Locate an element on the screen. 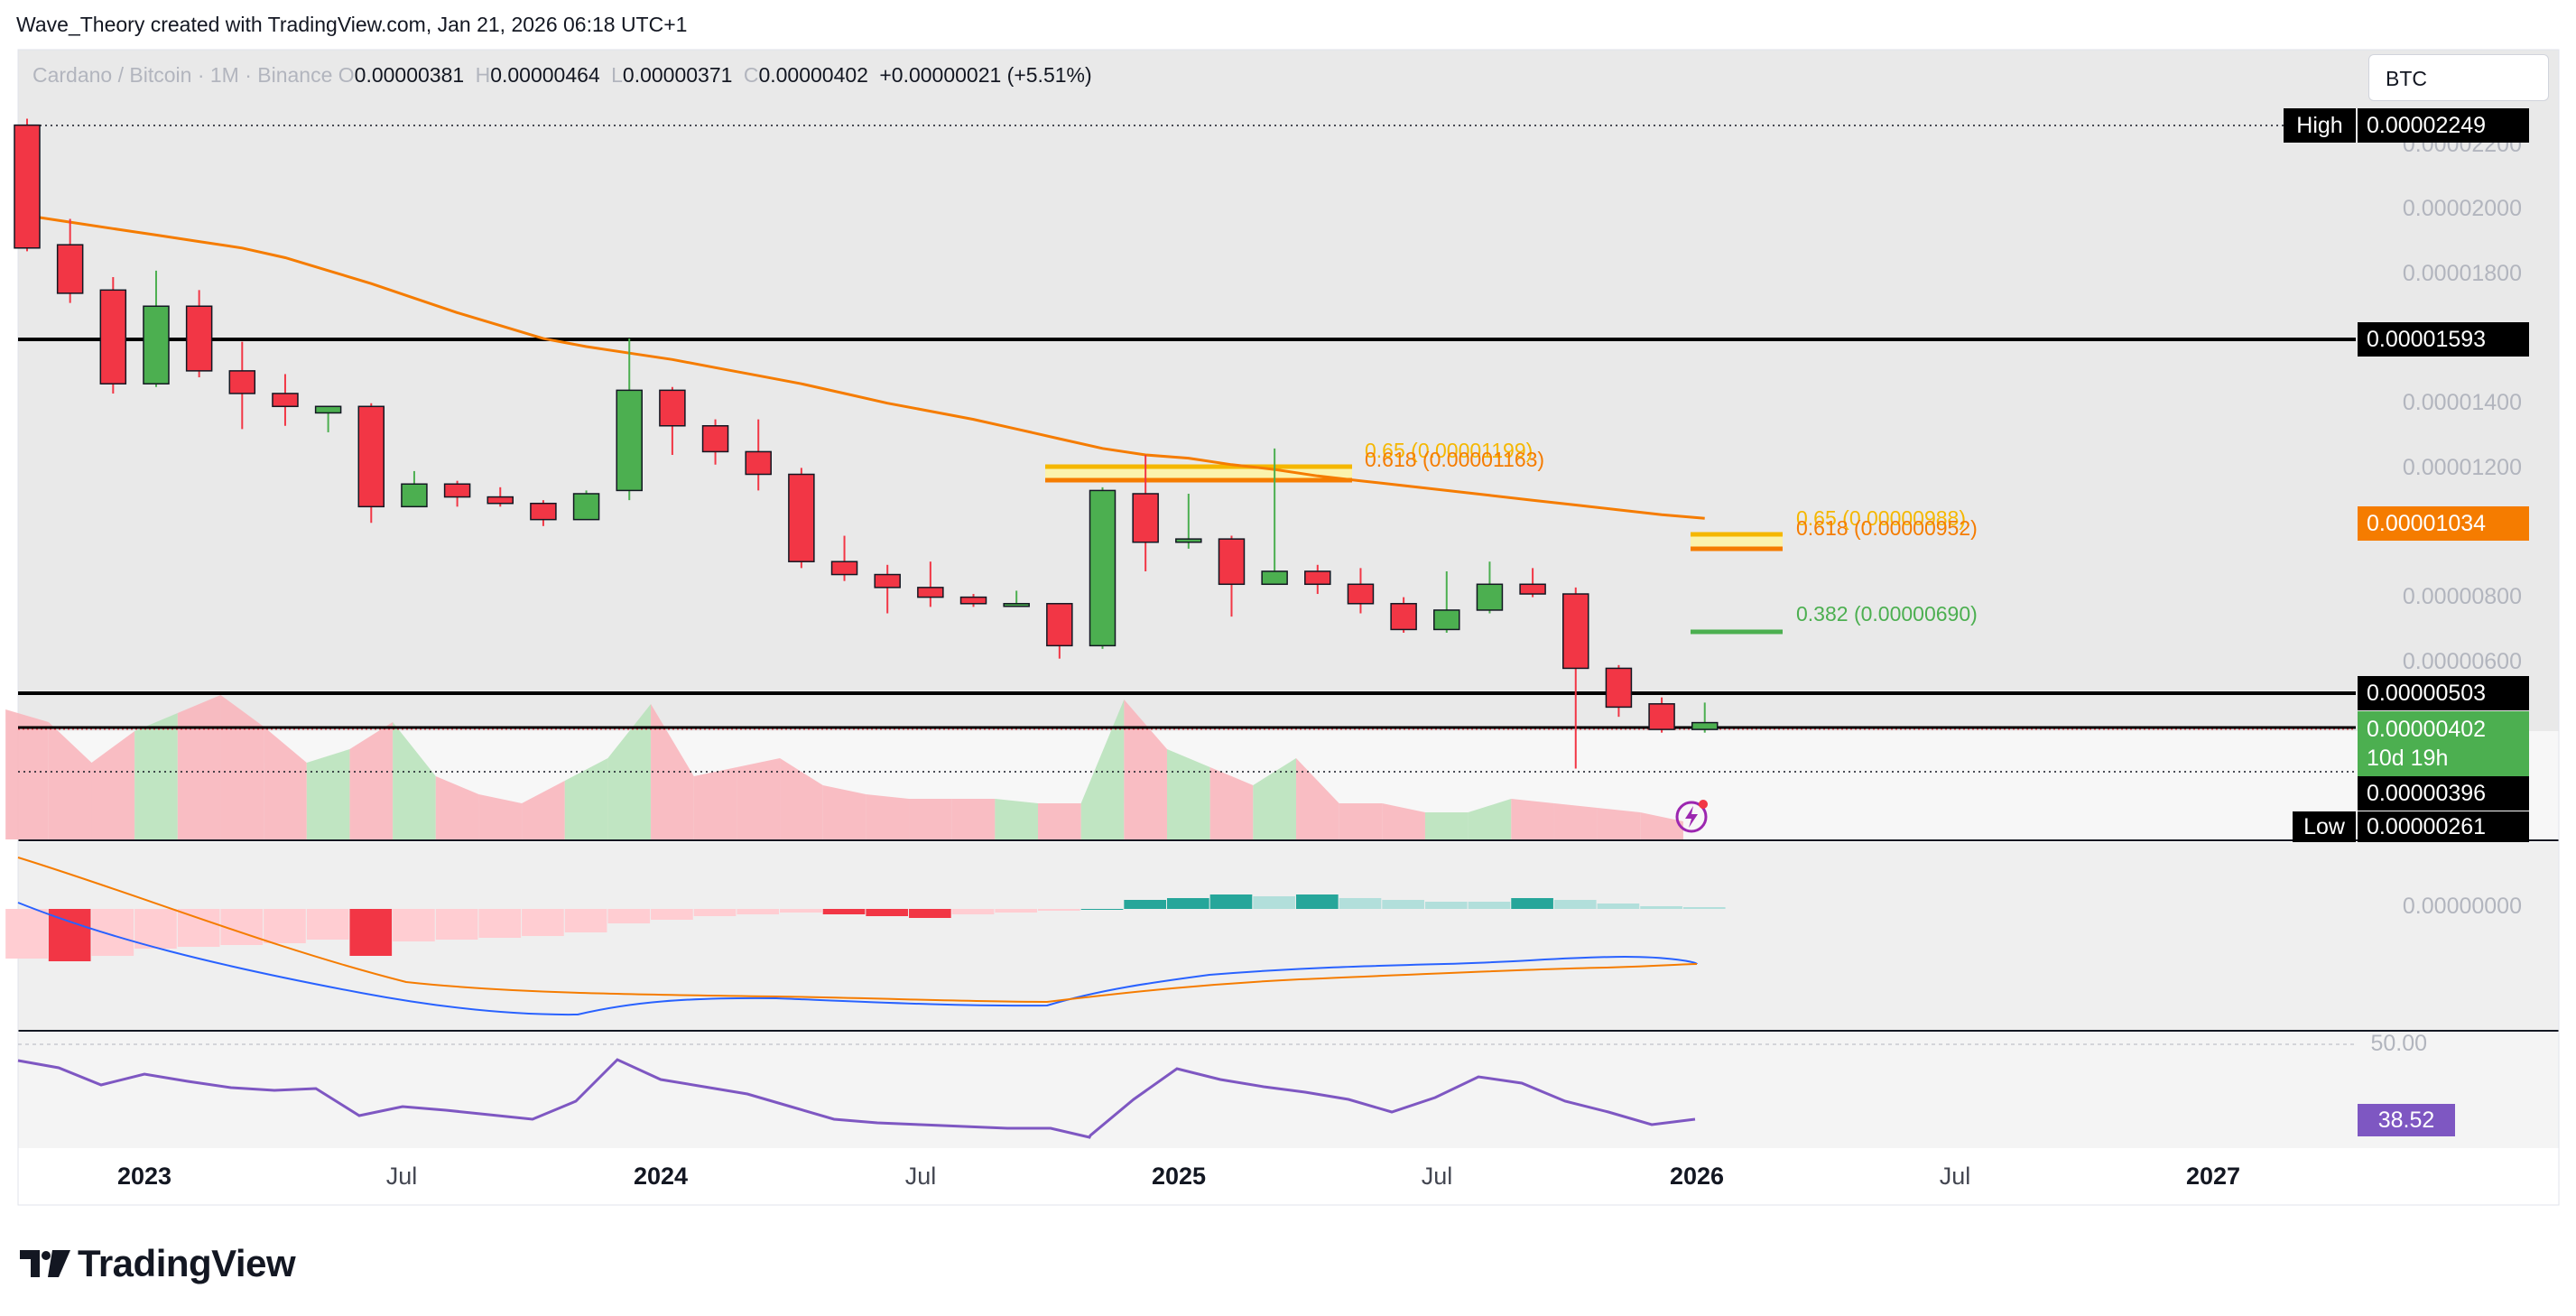 The width and height of the screenshot is (2576, 1316). fib-upper-0618-label: 0.618 (0.00001163) is located at coordinates (1455, 459).